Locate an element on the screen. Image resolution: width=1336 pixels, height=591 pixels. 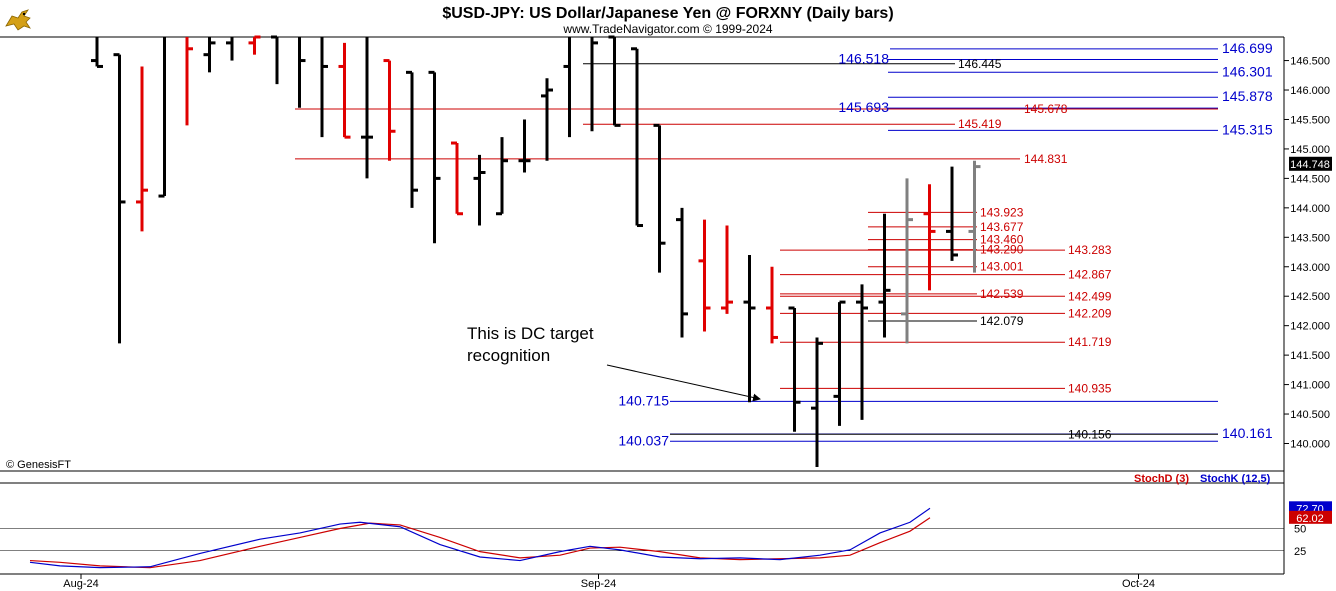
stoch-d-value: 62.02 is located at coordinates (1310, 519).